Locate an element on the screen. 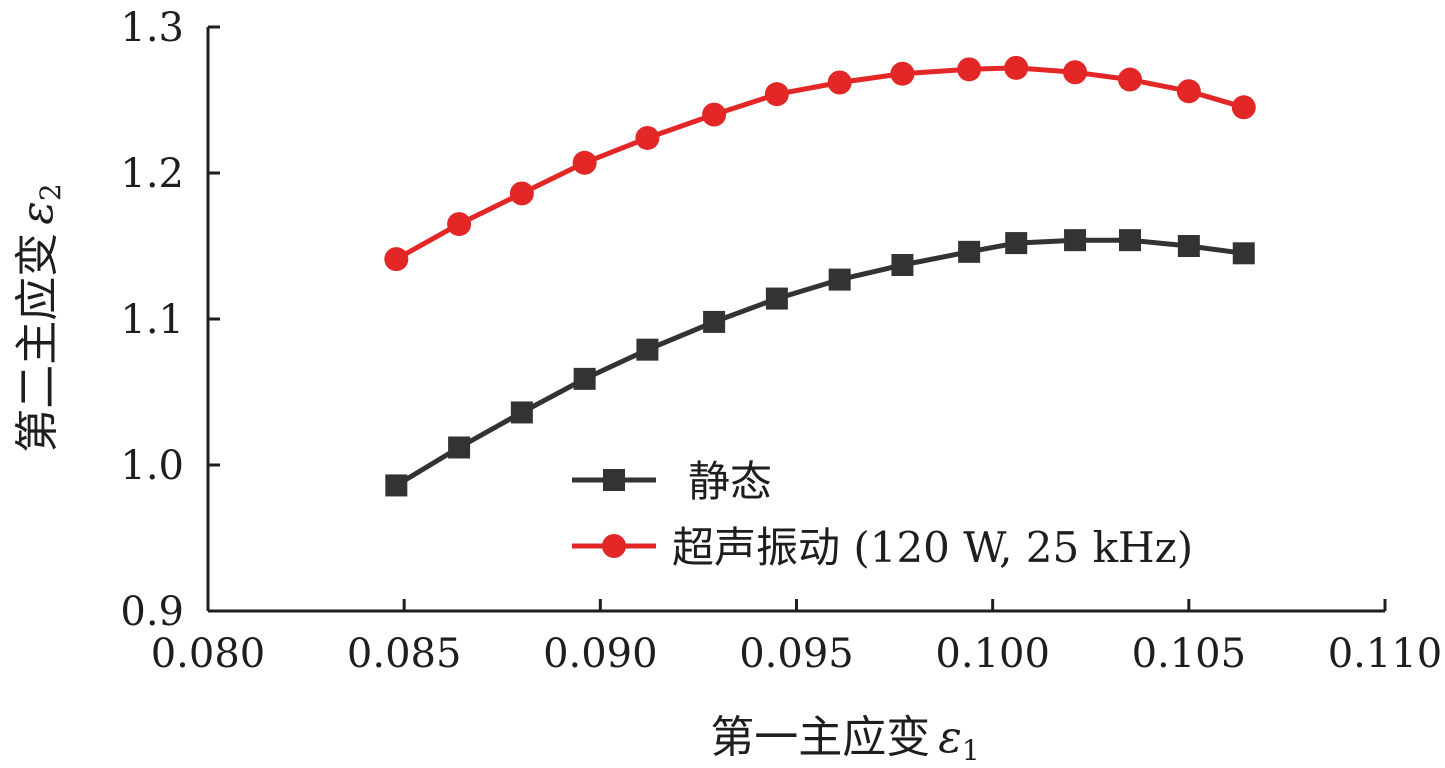 This screenshot has width=1445, height=768. legend-label-ultrasonic: 超声振动 (120 W, 25 kHz) is located at coordinates (932, 547).